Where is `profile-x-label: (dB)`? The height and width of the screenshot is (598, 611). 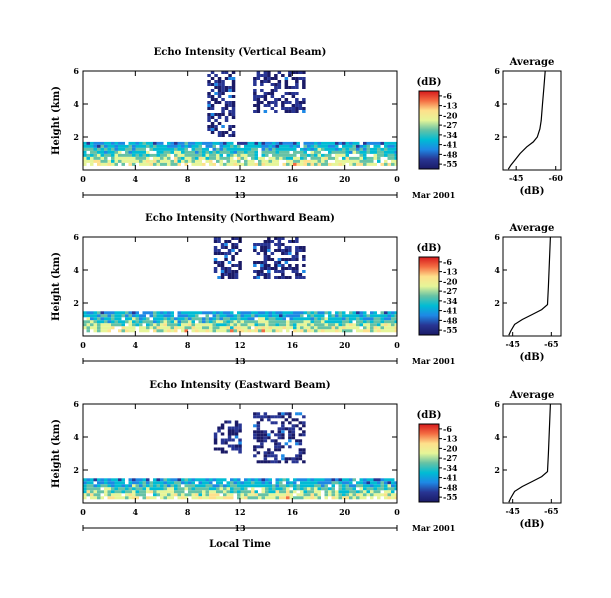 profile-x-label: (dB) is located at coordinates (532, 357).